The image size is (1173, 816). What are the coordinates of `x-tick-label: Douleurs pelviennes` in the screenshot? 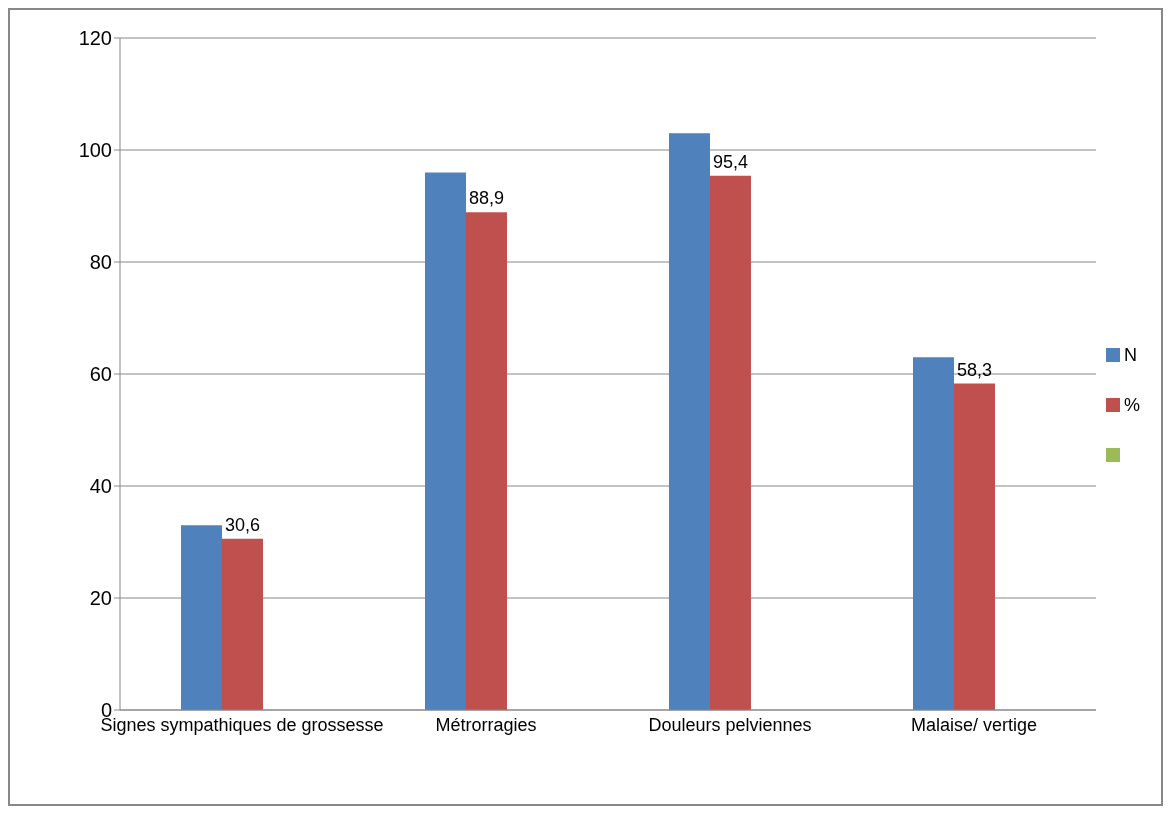 It's located at (730, 724).